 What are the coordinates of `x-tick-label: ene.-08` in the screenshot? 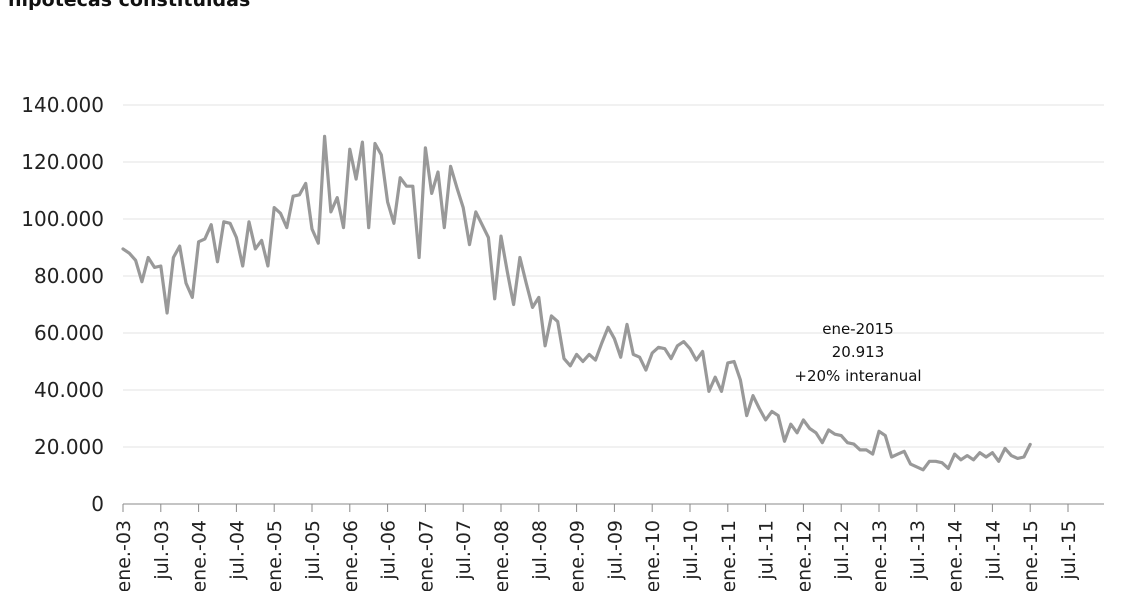 It's located at (502, 555).